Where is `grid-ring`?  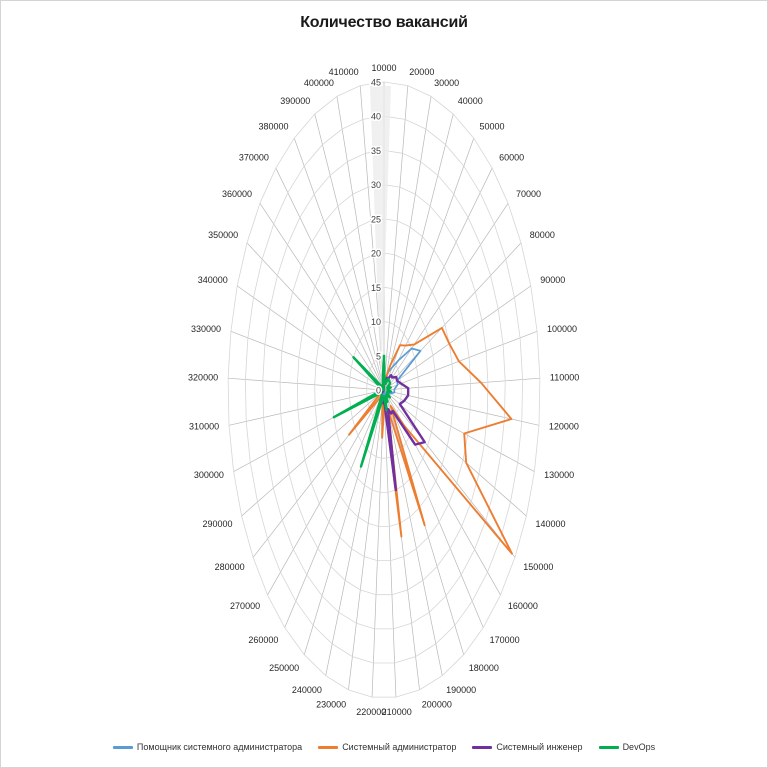 grid-ring is located at coordinates (384, 389).